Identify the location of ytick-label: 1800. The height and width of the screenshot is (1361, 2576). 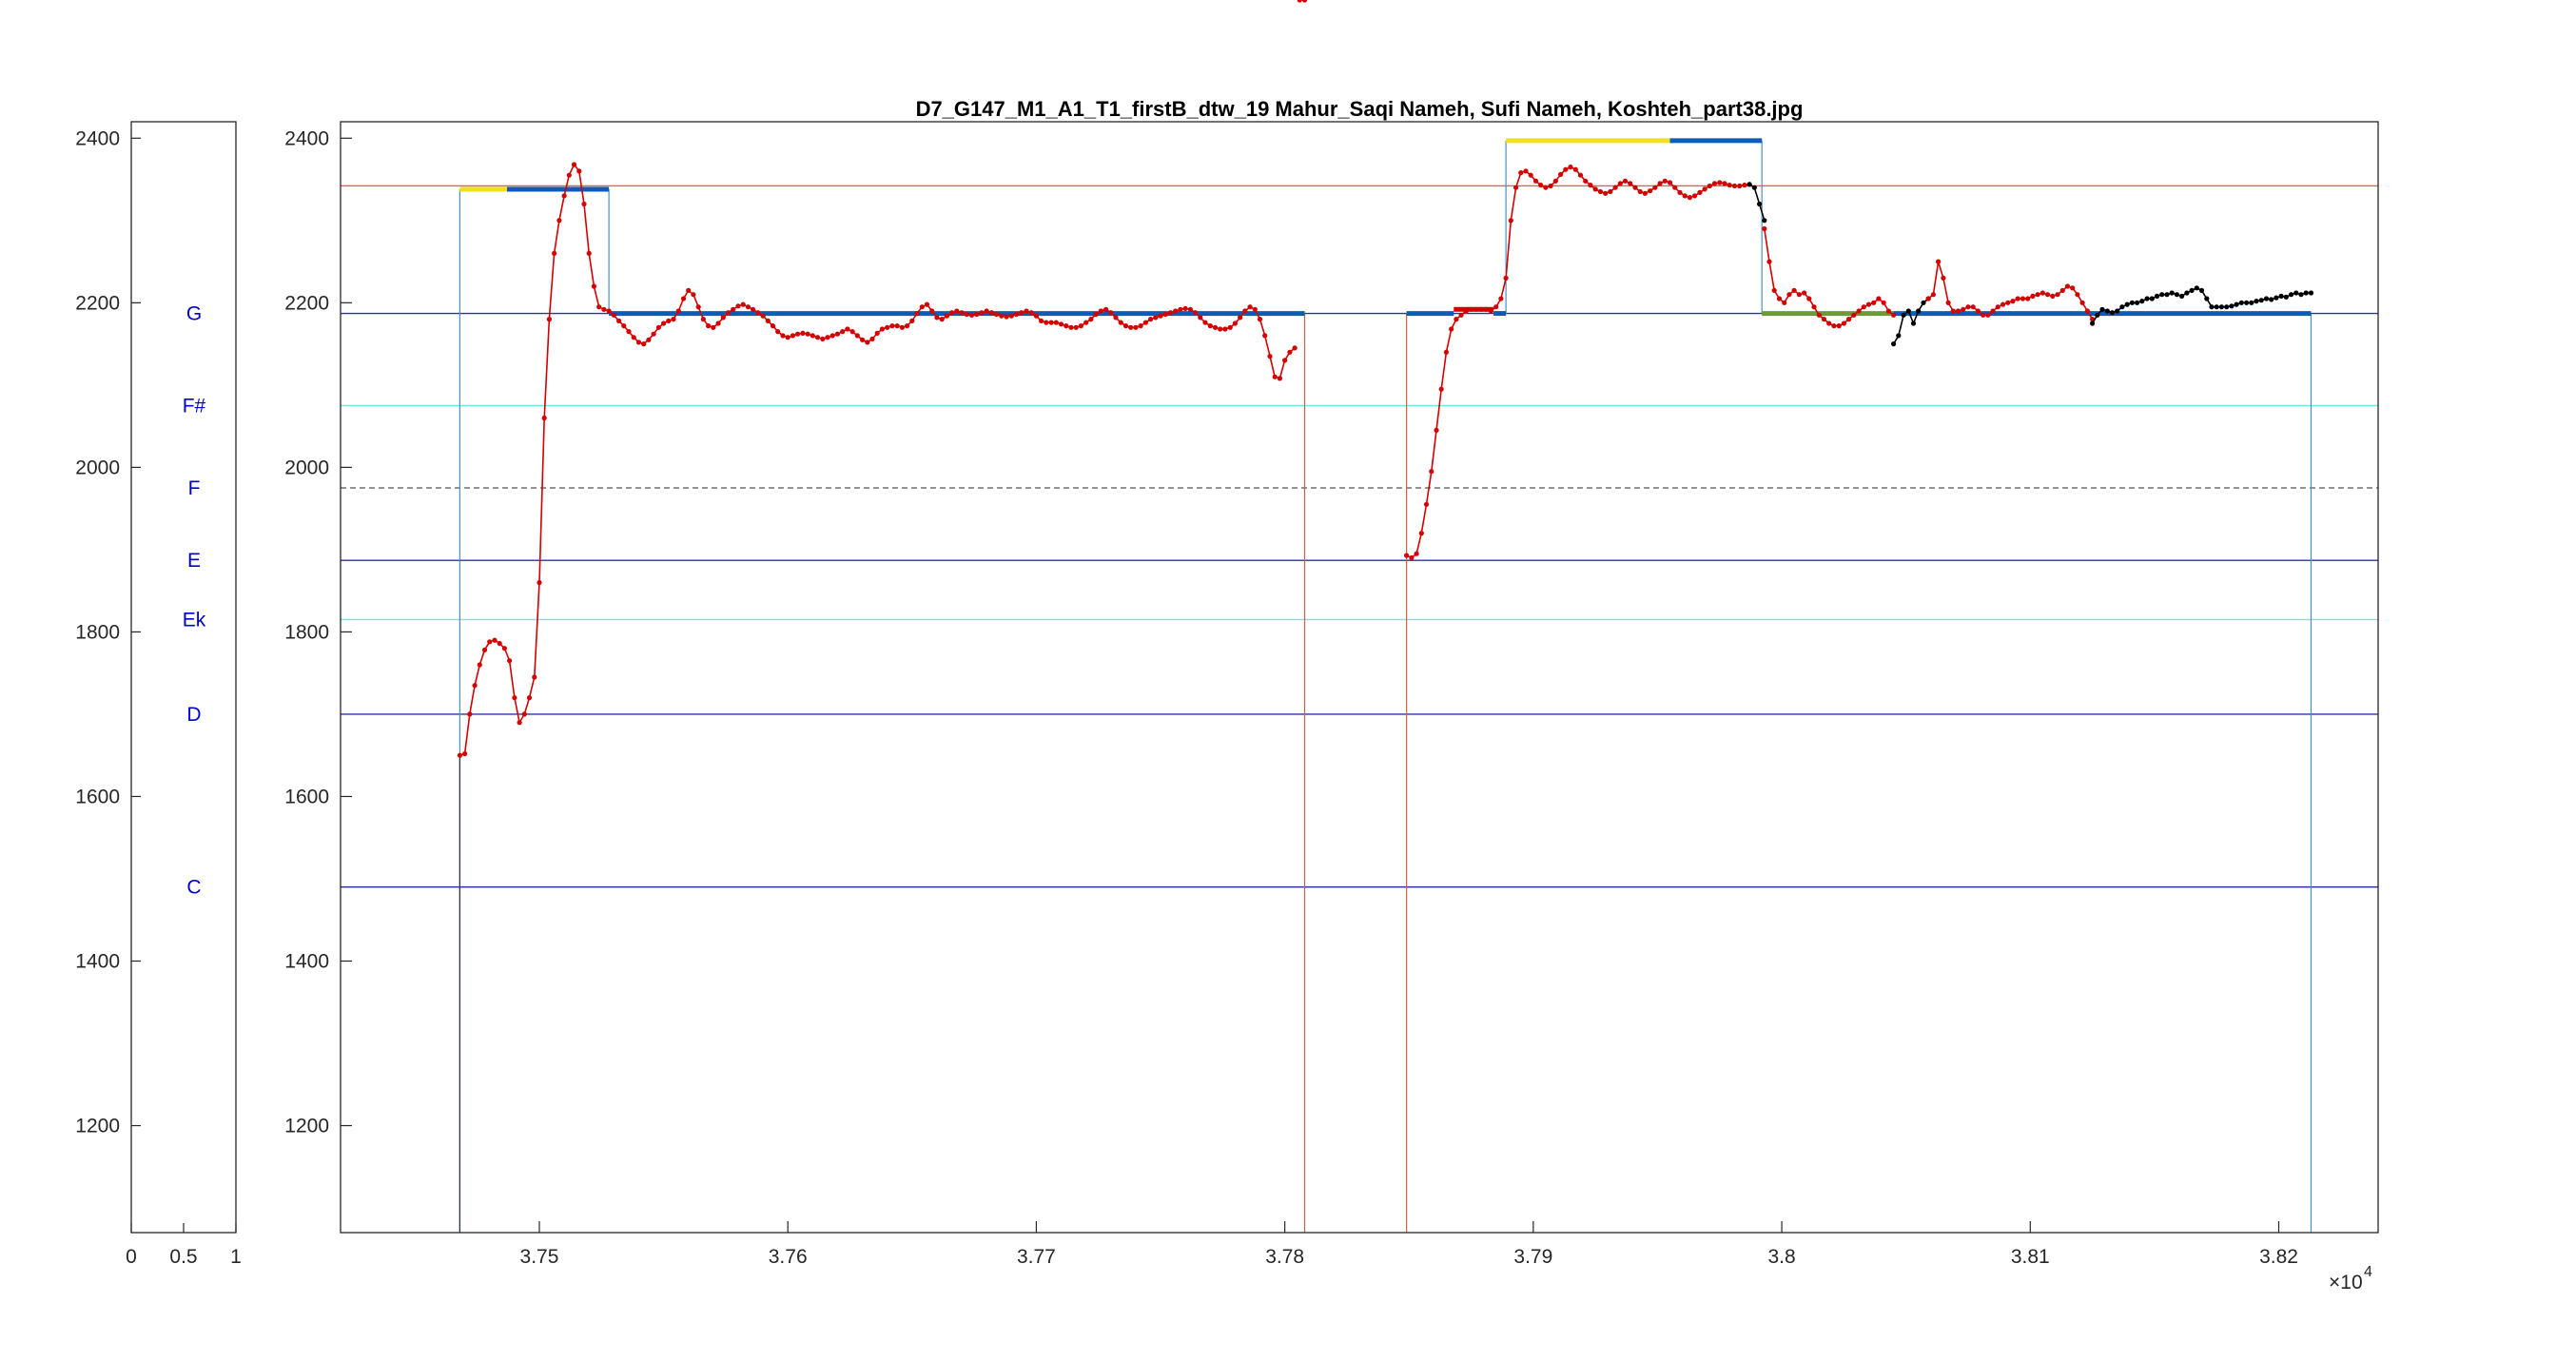
(307, 632).